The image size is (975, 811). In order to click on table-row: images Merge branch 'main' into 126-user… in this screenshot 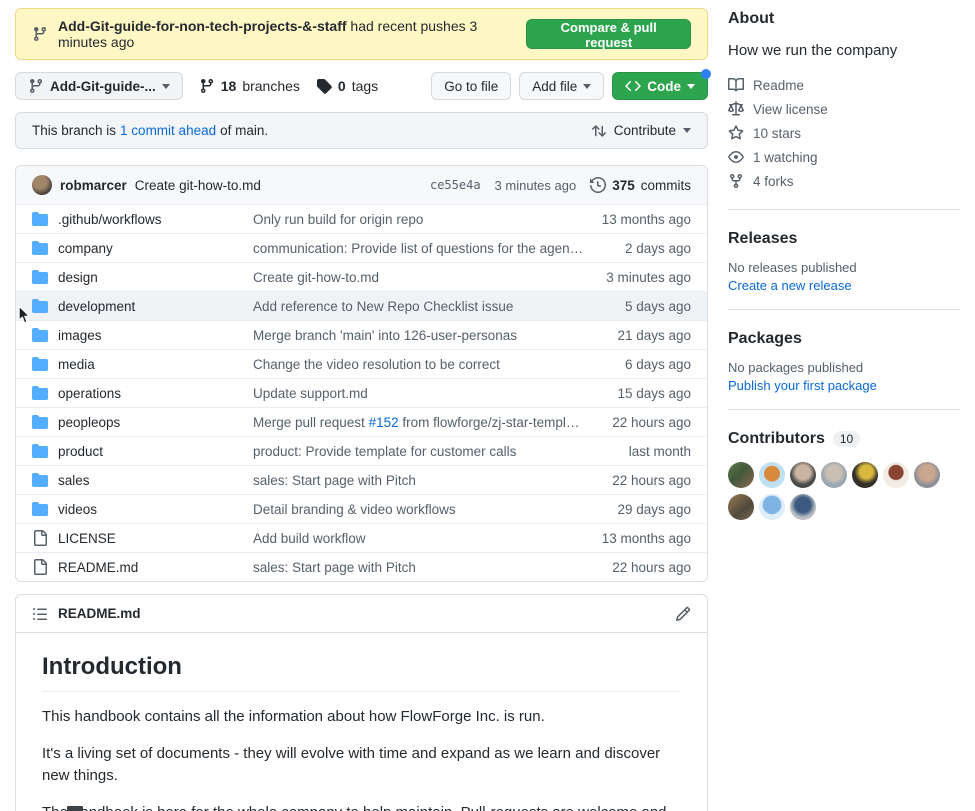, I will do `click(361, 334)`.